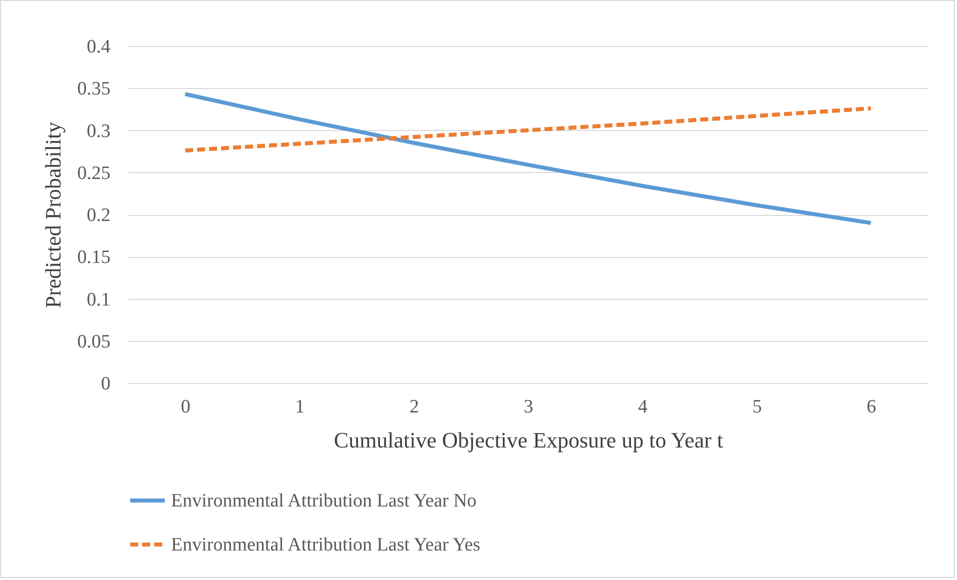 This screenshot has width=957, height=580. I want to click on x-tick-label: 2, so click(414, 407).